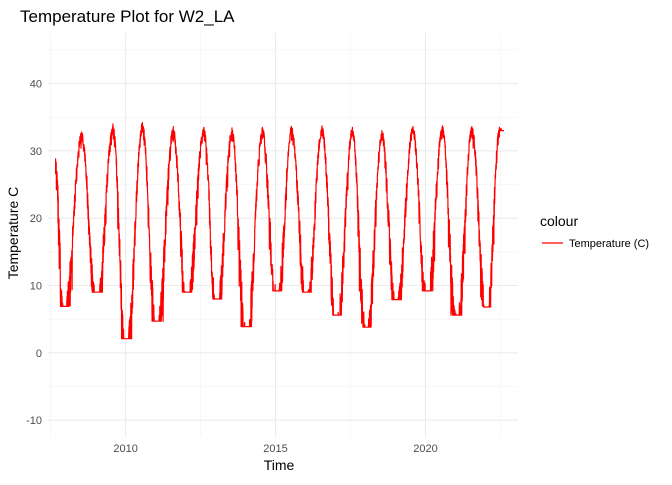 The height and width of the screenshot is (485, 672). Describe the element at coordinates (36, 85) in the screenshot. I see `y-tick-label: 40` at that location.